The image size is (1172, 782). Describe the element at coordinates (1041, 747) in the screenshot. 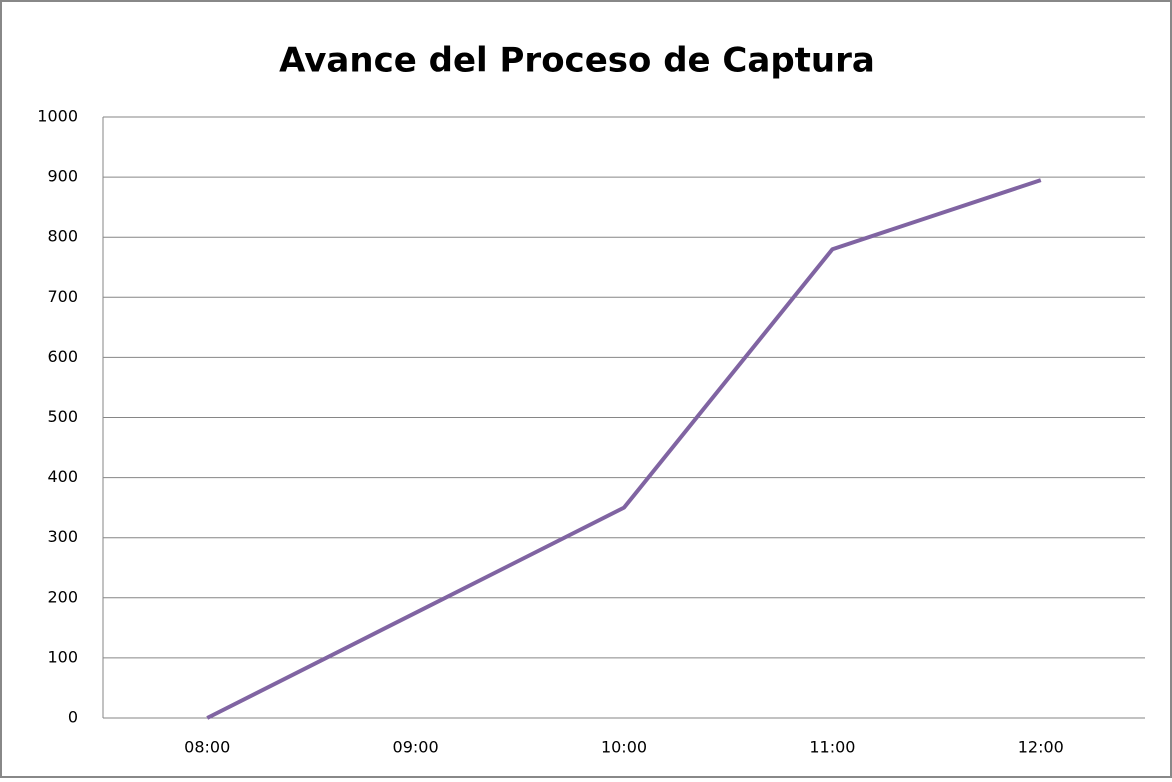

I see `x-tick-label: 12:00` at that location.